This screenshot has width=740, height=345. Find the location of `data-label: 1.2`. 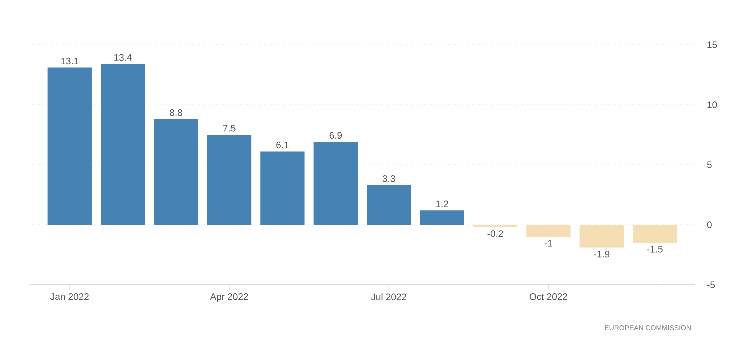

data-label: 1.2 is located at coordinates (442, 204).